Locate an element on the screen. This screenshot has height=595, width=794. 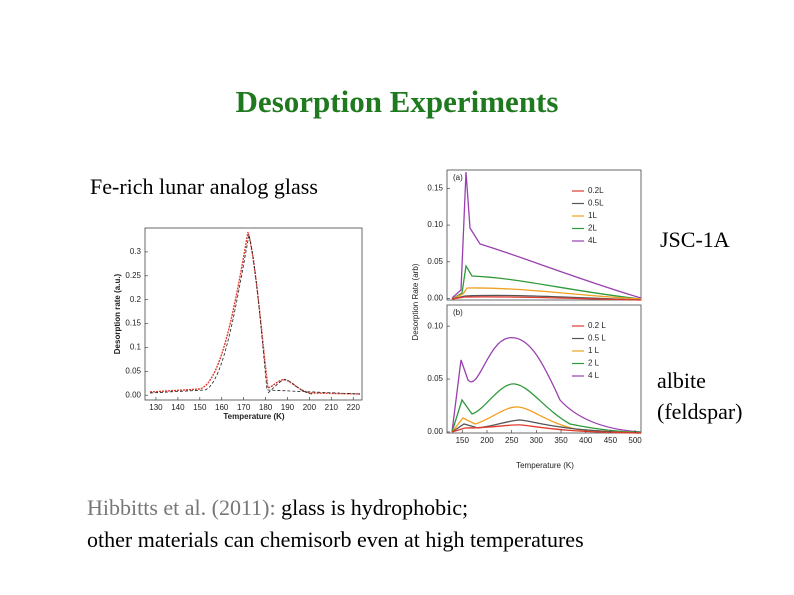
x-tick-label: 130 is located at coordinates (156, 407).